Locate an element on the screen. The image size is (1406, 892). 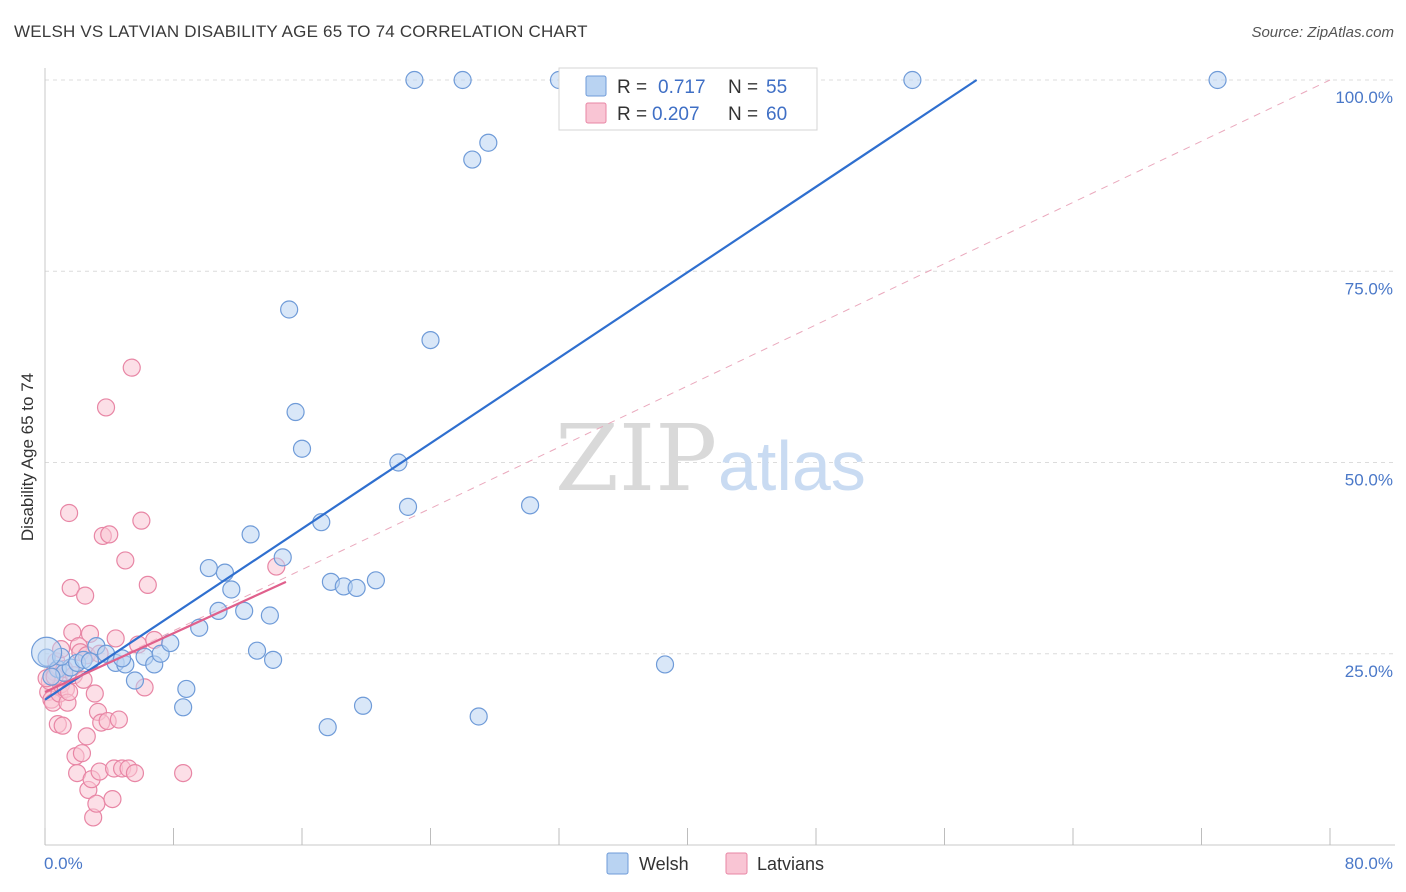
latvians-r-value: 0.207 is located at coordinates (676, 114).